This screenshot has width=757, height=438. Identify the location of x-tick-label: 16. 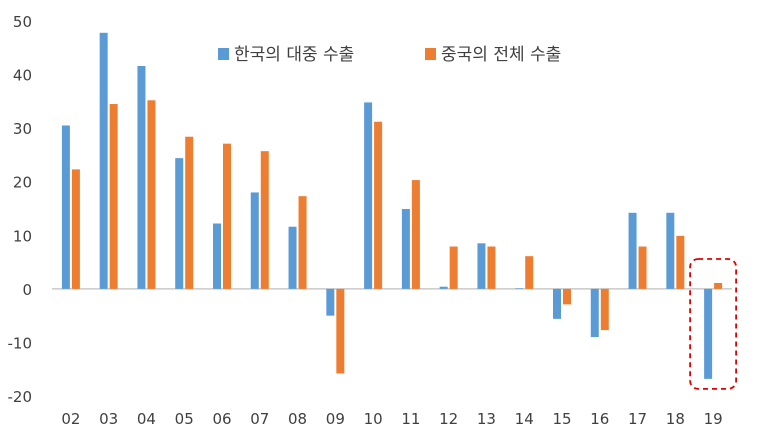
(599, 419).